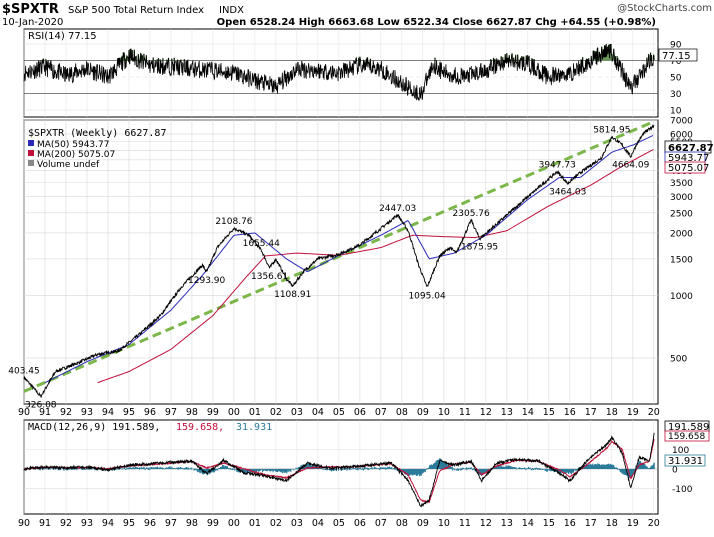 Image resolution: width=714 pixels, height=537 pixels. What do you see at coordinates (261, 244) in the screenshot?
I see `price-annotation: 1655.44` at bounding box center [261, 244].